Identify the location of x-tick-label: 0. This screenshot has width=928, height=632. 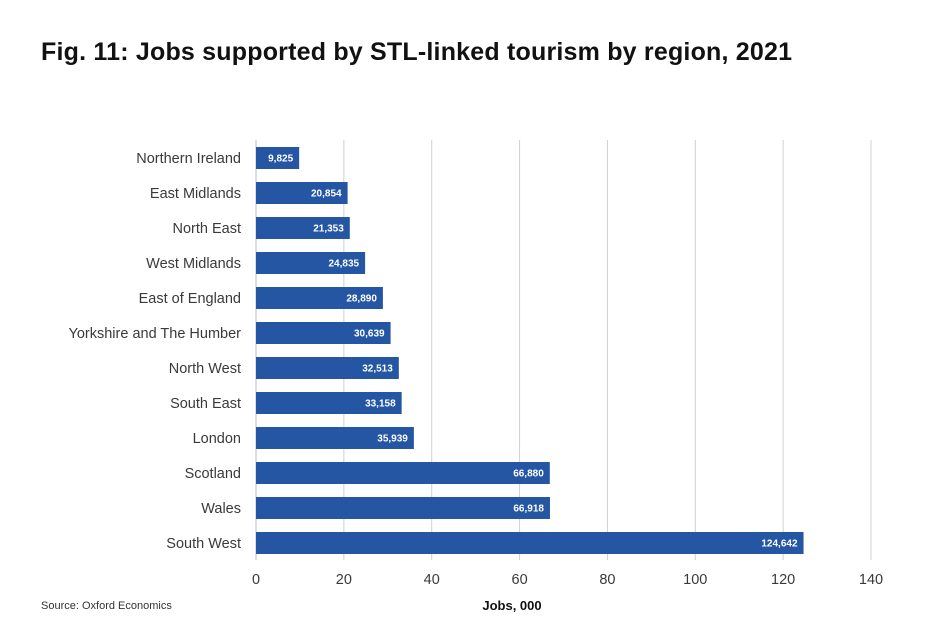
(256, 580).